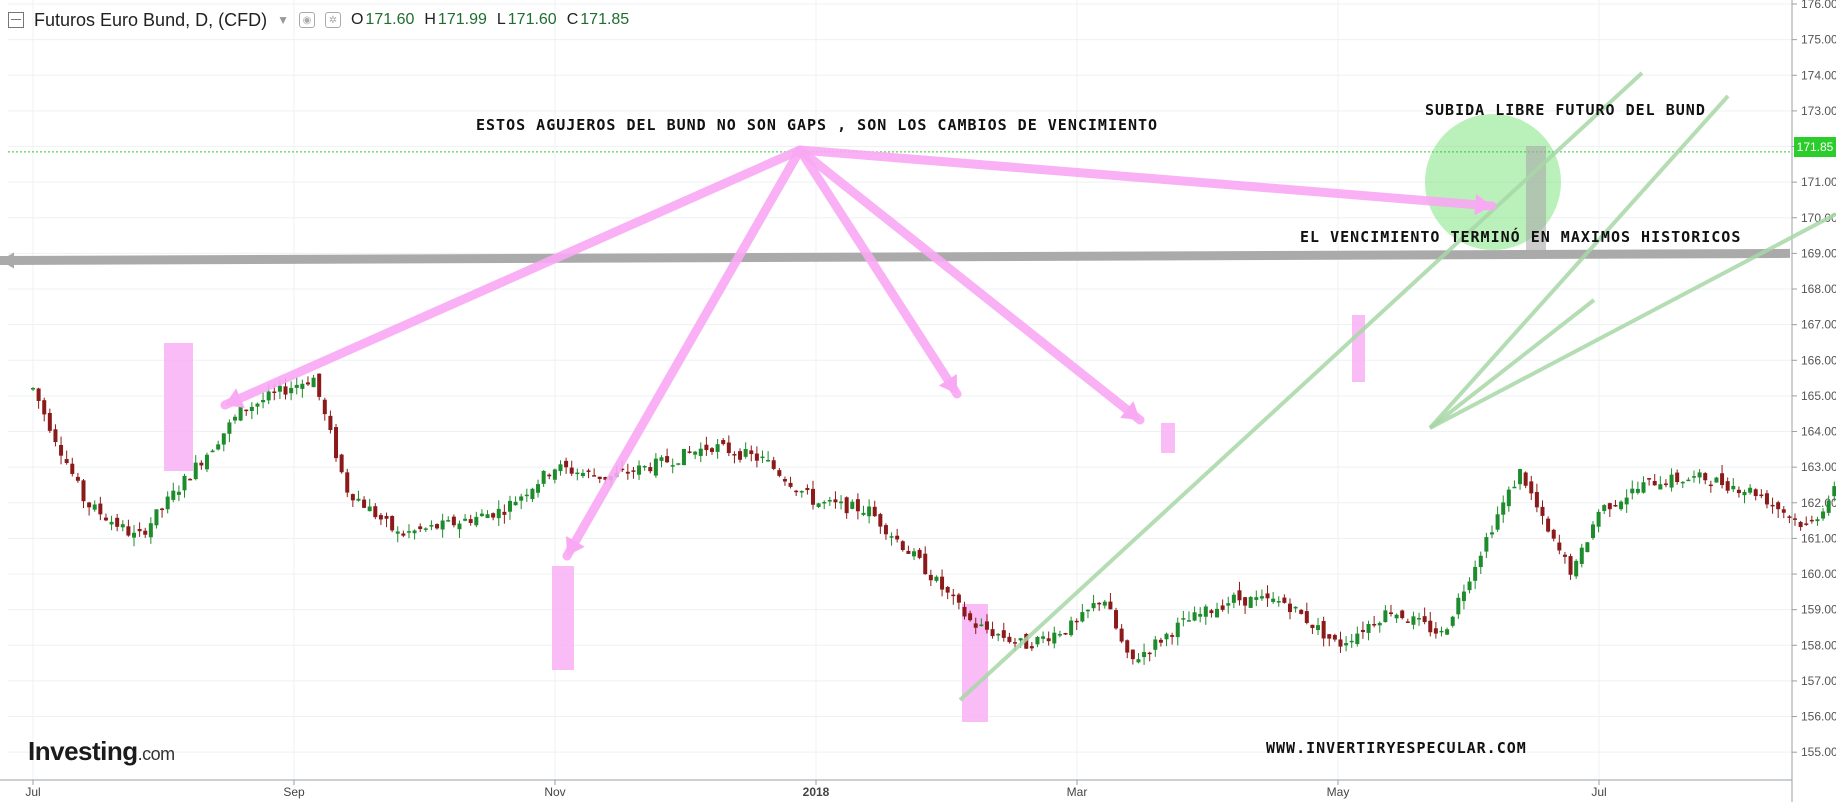 Image resolution: width=1836 pixels, height=802 pixels. I want to click on ohlc-open: O 171.60, so click(382, 19).